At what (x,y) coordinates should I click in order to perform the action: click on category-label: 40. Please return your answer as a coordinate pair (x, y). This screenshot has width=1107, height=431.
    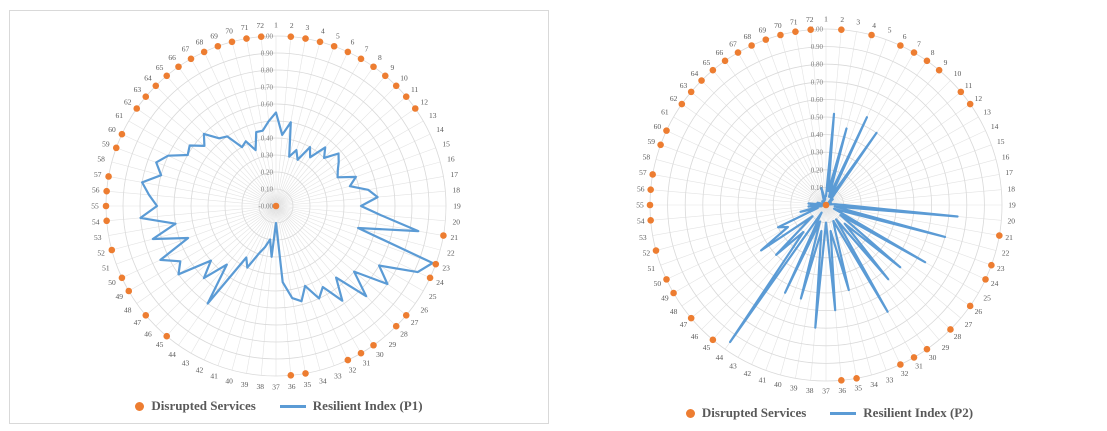
    Looking at the image, I should click on (778, 384).